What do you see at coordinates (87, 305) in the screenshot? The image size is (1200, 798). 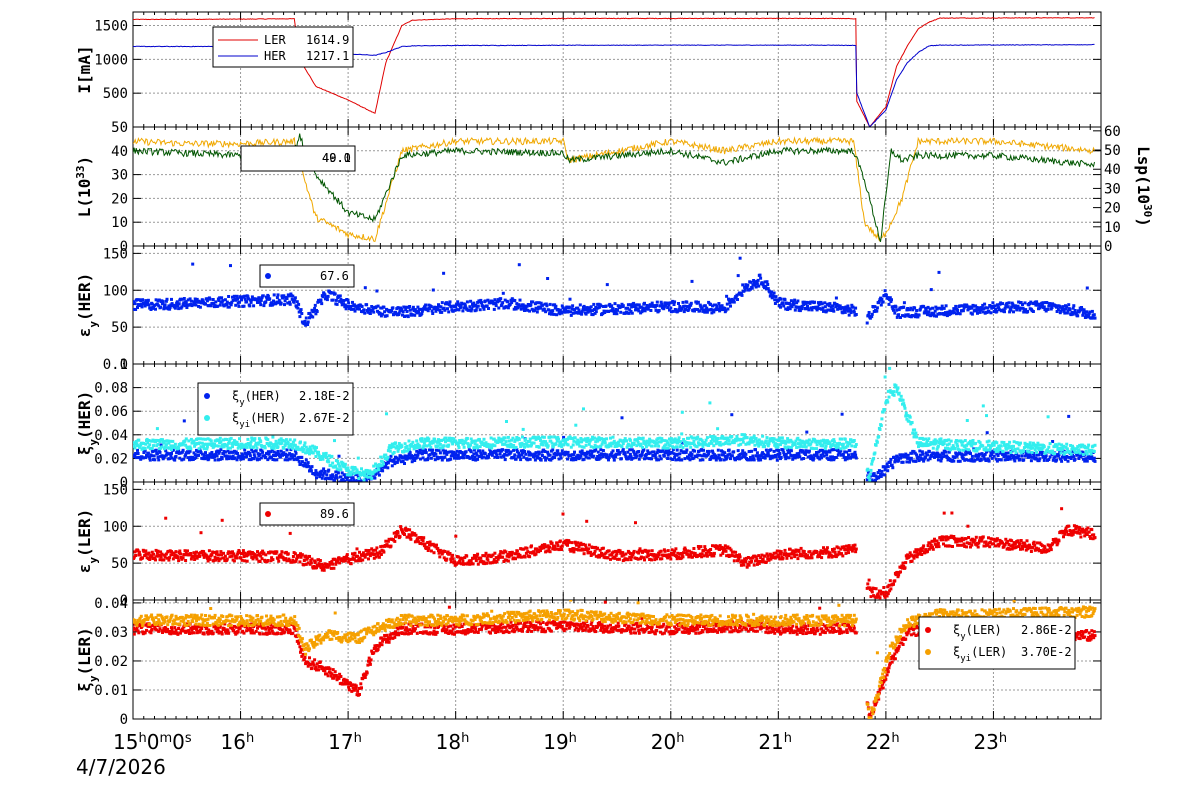 I see `y-axis-label: εy(HER)` at bounding box center [87, 305].